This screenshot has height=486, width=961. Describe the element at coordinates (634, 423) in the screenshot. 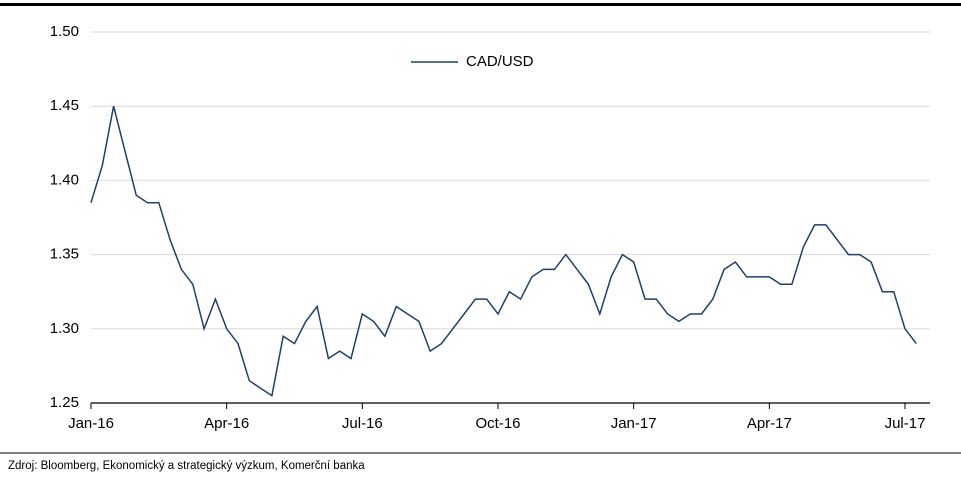

I see `x-tick-label: Jan-17` at that location.